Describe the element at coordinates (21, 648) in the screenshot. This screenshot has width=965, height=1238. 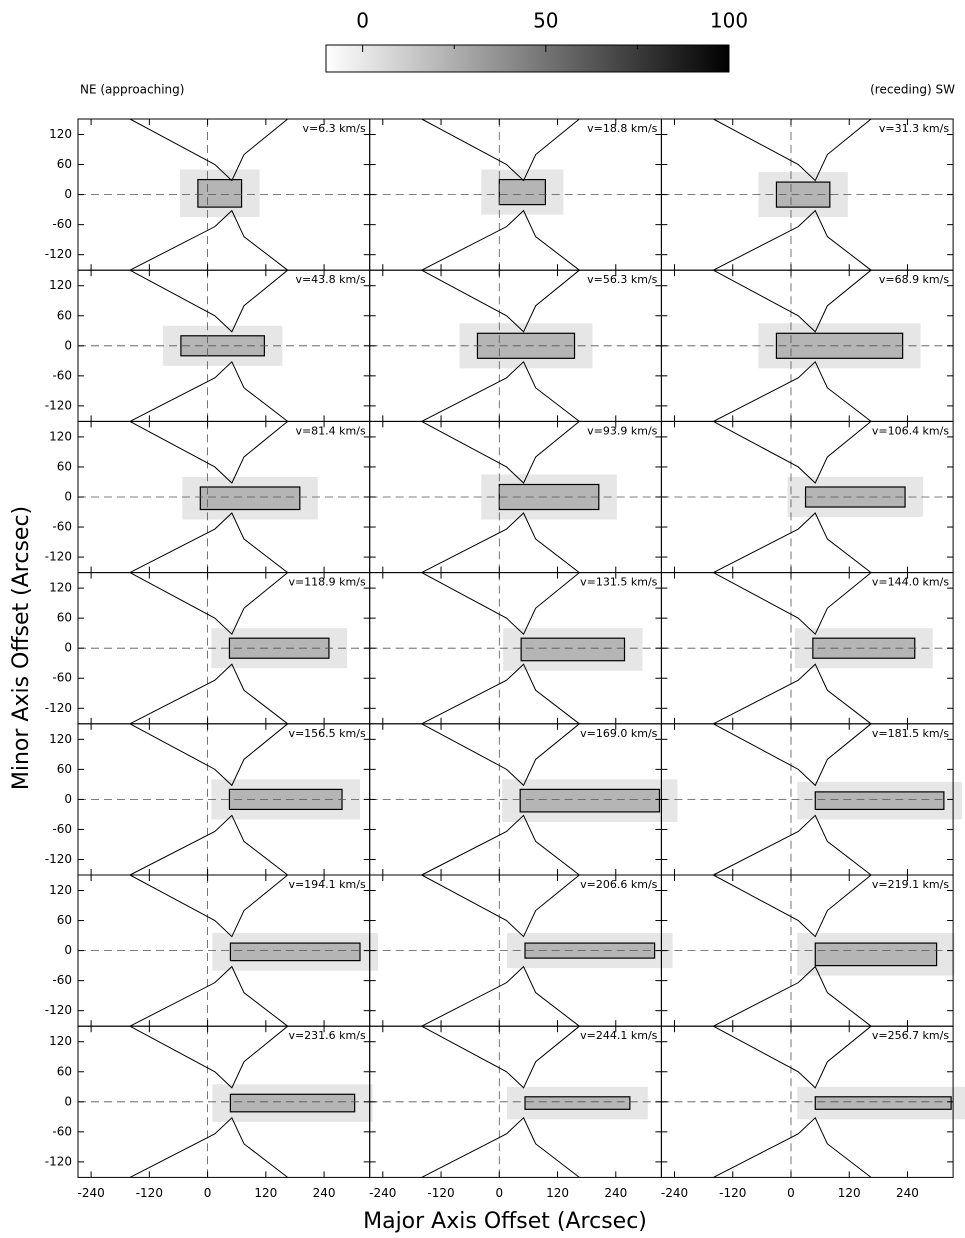
I see `y-axis-label: Minor Axis Offset (Arcsec)` at that location.